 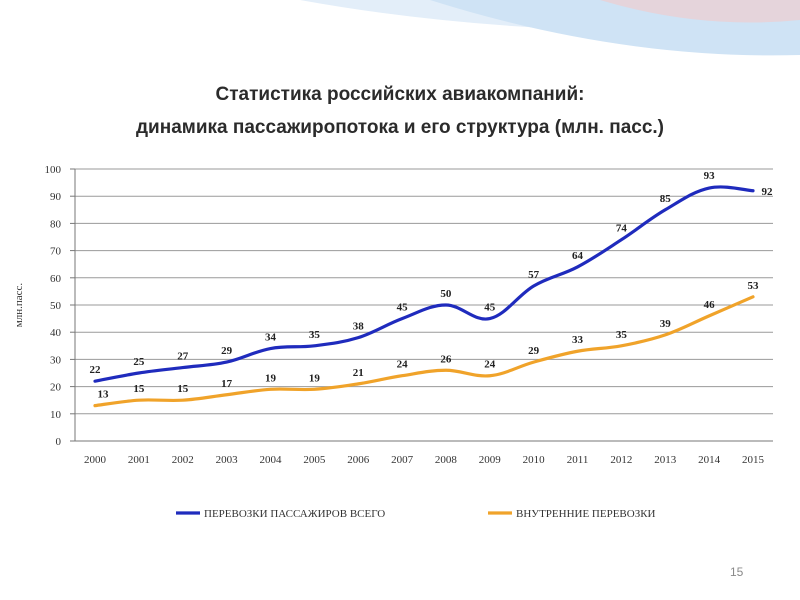 I want to click on x-tick-label: 2000, so click(x=95, y=460).